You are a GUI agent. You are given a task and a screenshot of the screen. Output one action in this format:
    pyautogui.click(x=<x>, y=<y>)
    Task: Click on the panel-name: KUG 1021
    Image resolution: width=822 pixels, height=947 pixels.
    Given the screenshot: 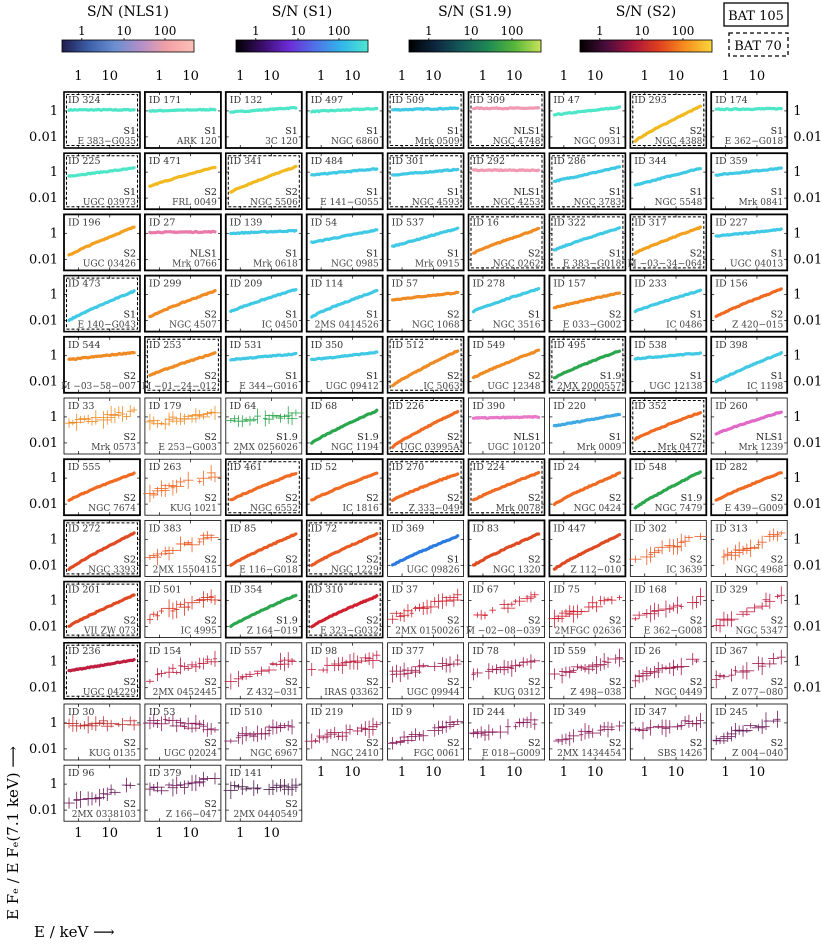 What is the action you would take?
    pyautogui.click(x=193, y=509)
    